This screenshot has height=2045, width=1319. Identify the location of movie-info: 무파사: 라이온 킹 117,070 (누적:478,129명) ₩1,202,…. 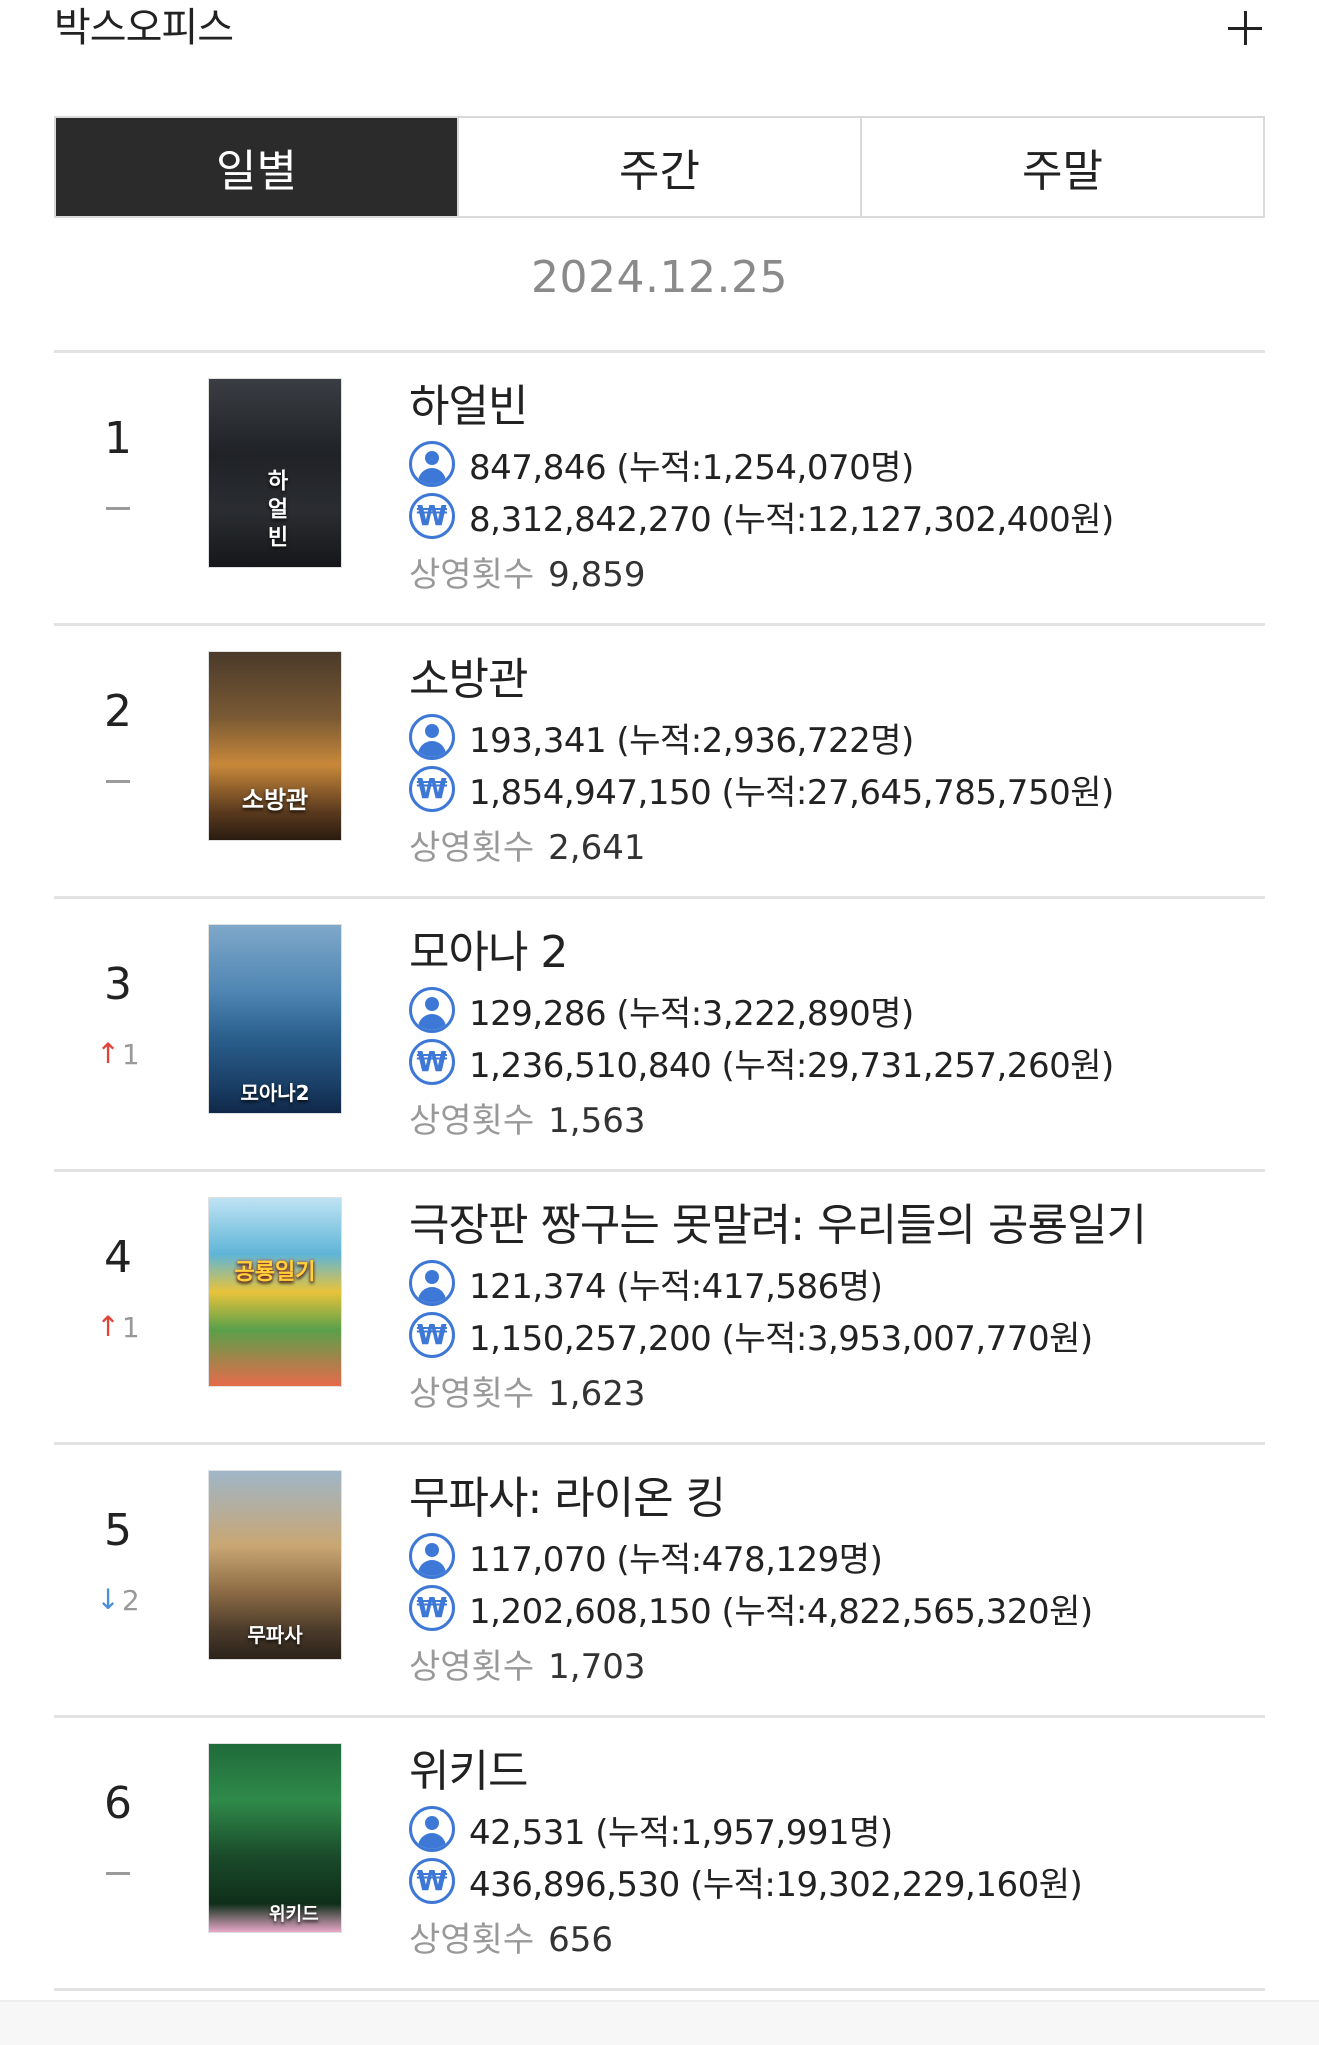
(829, 1579).